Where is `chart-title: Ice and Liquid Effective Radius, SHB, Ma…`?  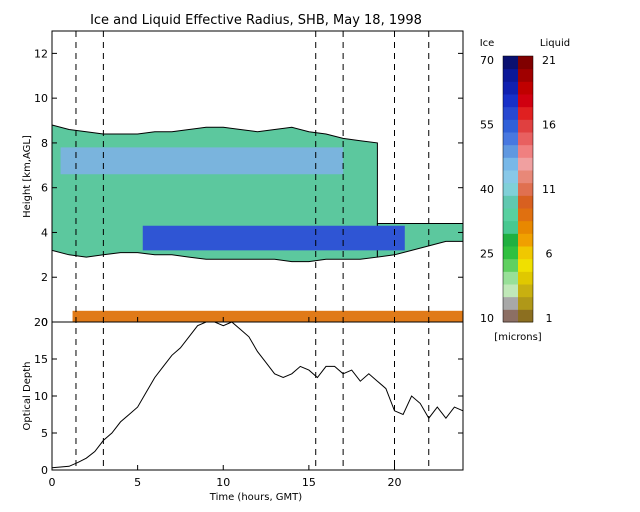
chart-title: Ice and Liquid Effective Radius, SHB, Ma… is located at coordinates (256, 20).